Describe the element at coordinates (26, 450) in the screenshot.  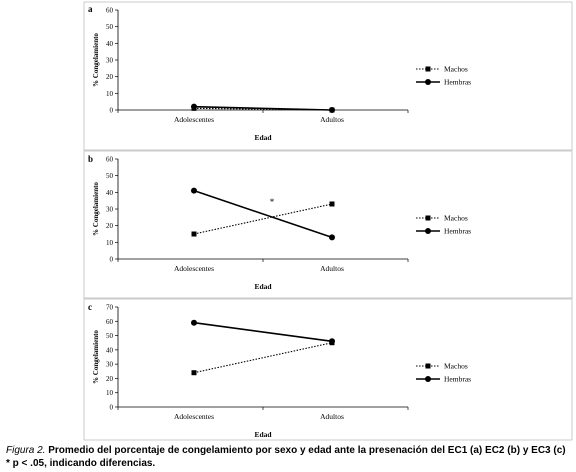
I see `figure-label: Figura 2.` at that location.